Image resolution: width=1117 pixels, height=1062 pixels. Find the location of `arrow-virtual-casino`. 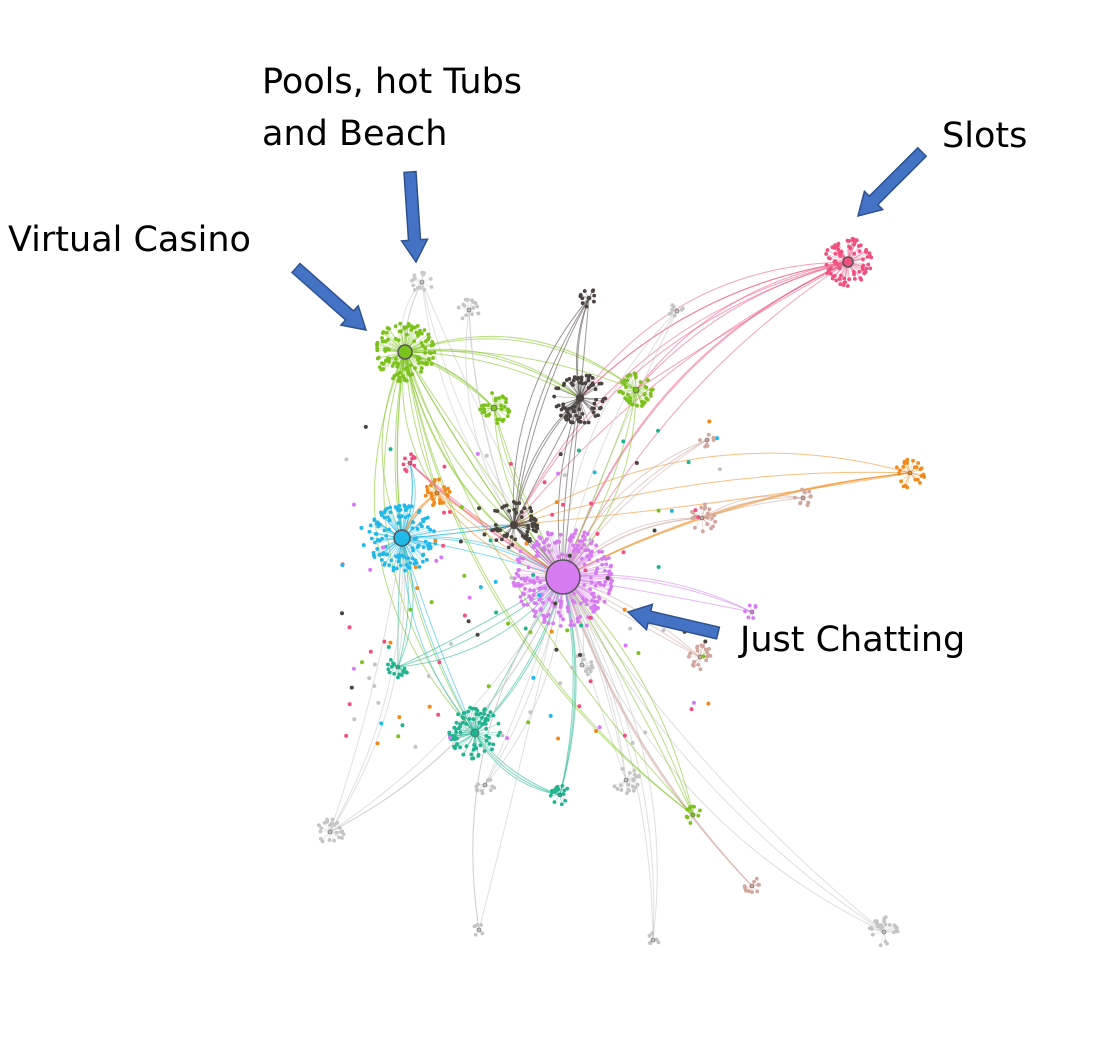

arrow-virtual-casino is located at coordinates (329, 297).